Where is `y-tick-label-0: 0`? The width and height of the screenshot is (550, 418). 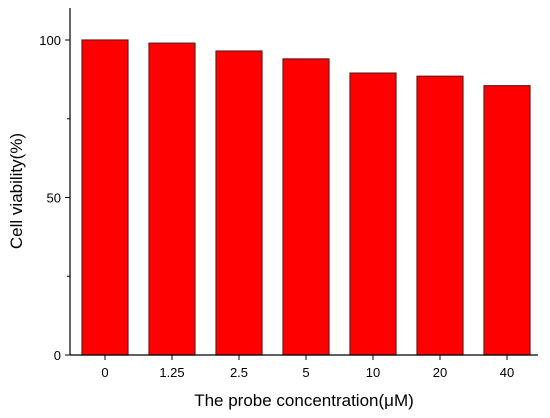 y-tick-label-0: 0 is located at coordinates (57, 355).